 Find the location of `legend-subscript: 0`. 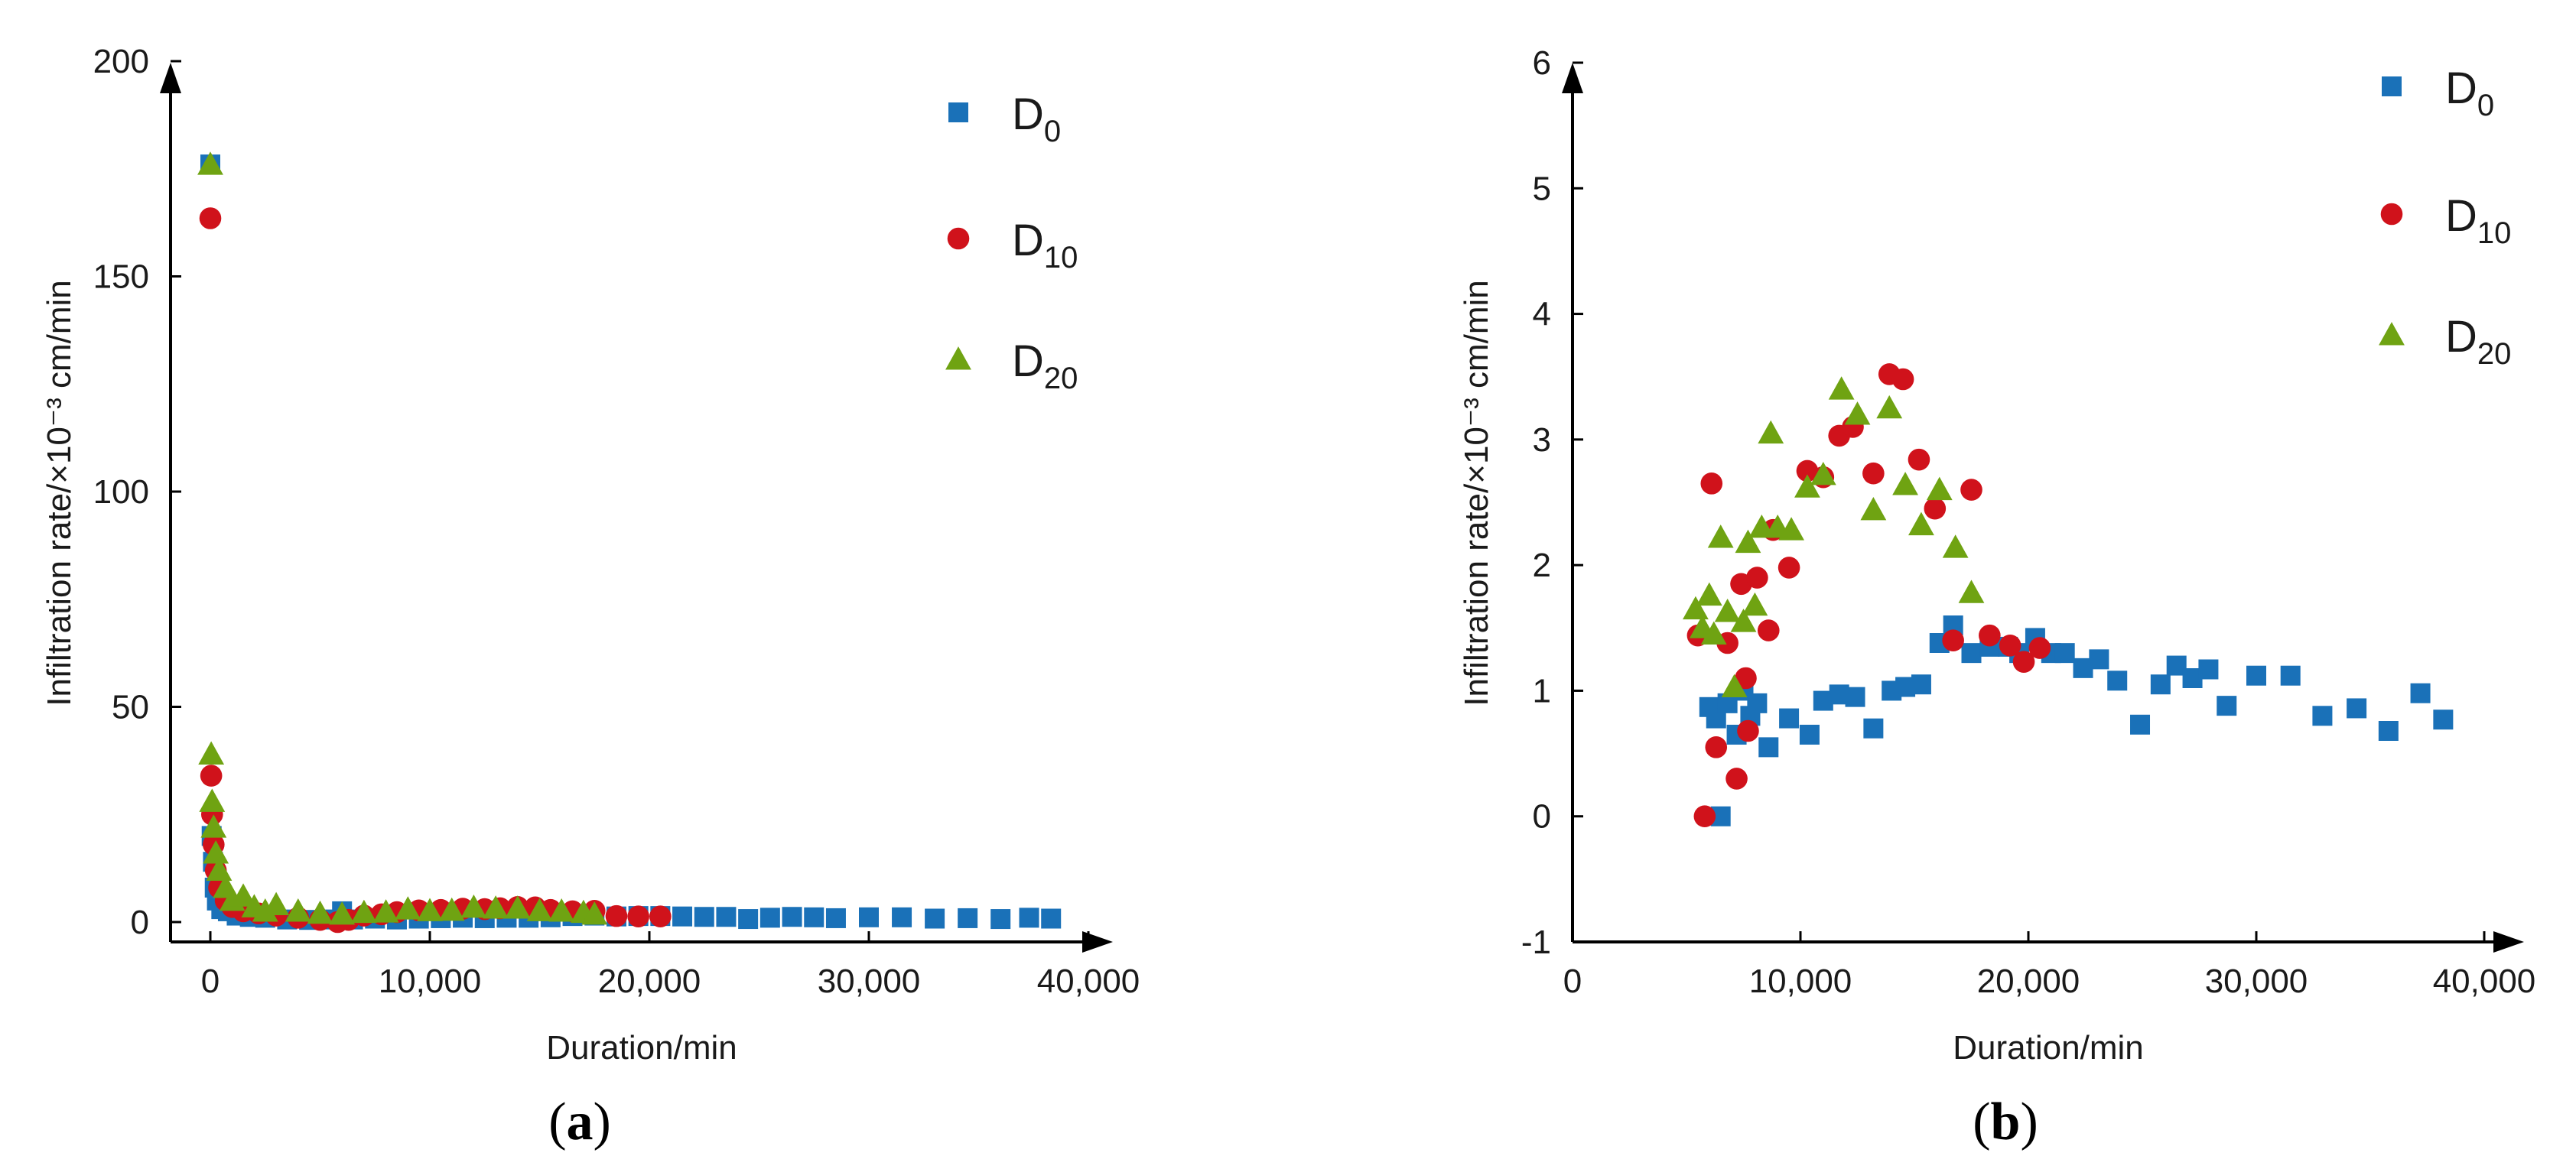

legend-subscript: 0 is located at coordinates (1052, 131).